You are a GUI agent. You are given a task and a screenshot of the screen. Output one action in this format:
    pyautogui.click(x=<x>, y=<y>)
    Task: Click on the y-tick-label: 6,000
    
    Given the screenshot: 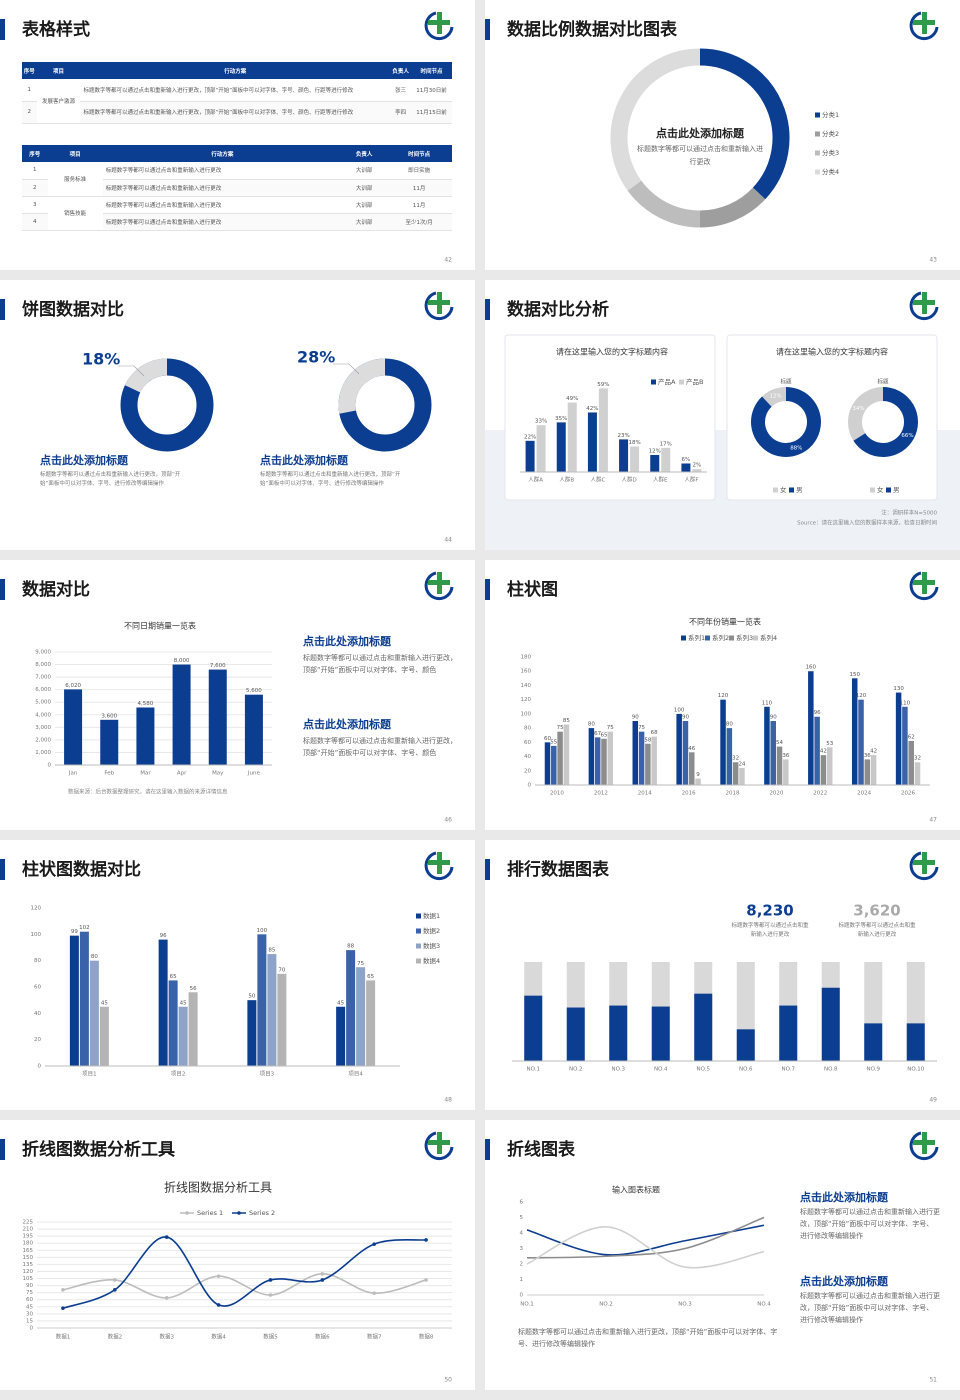 What is the action you would take?
    pyautogui.click(x=43, y=690)
    